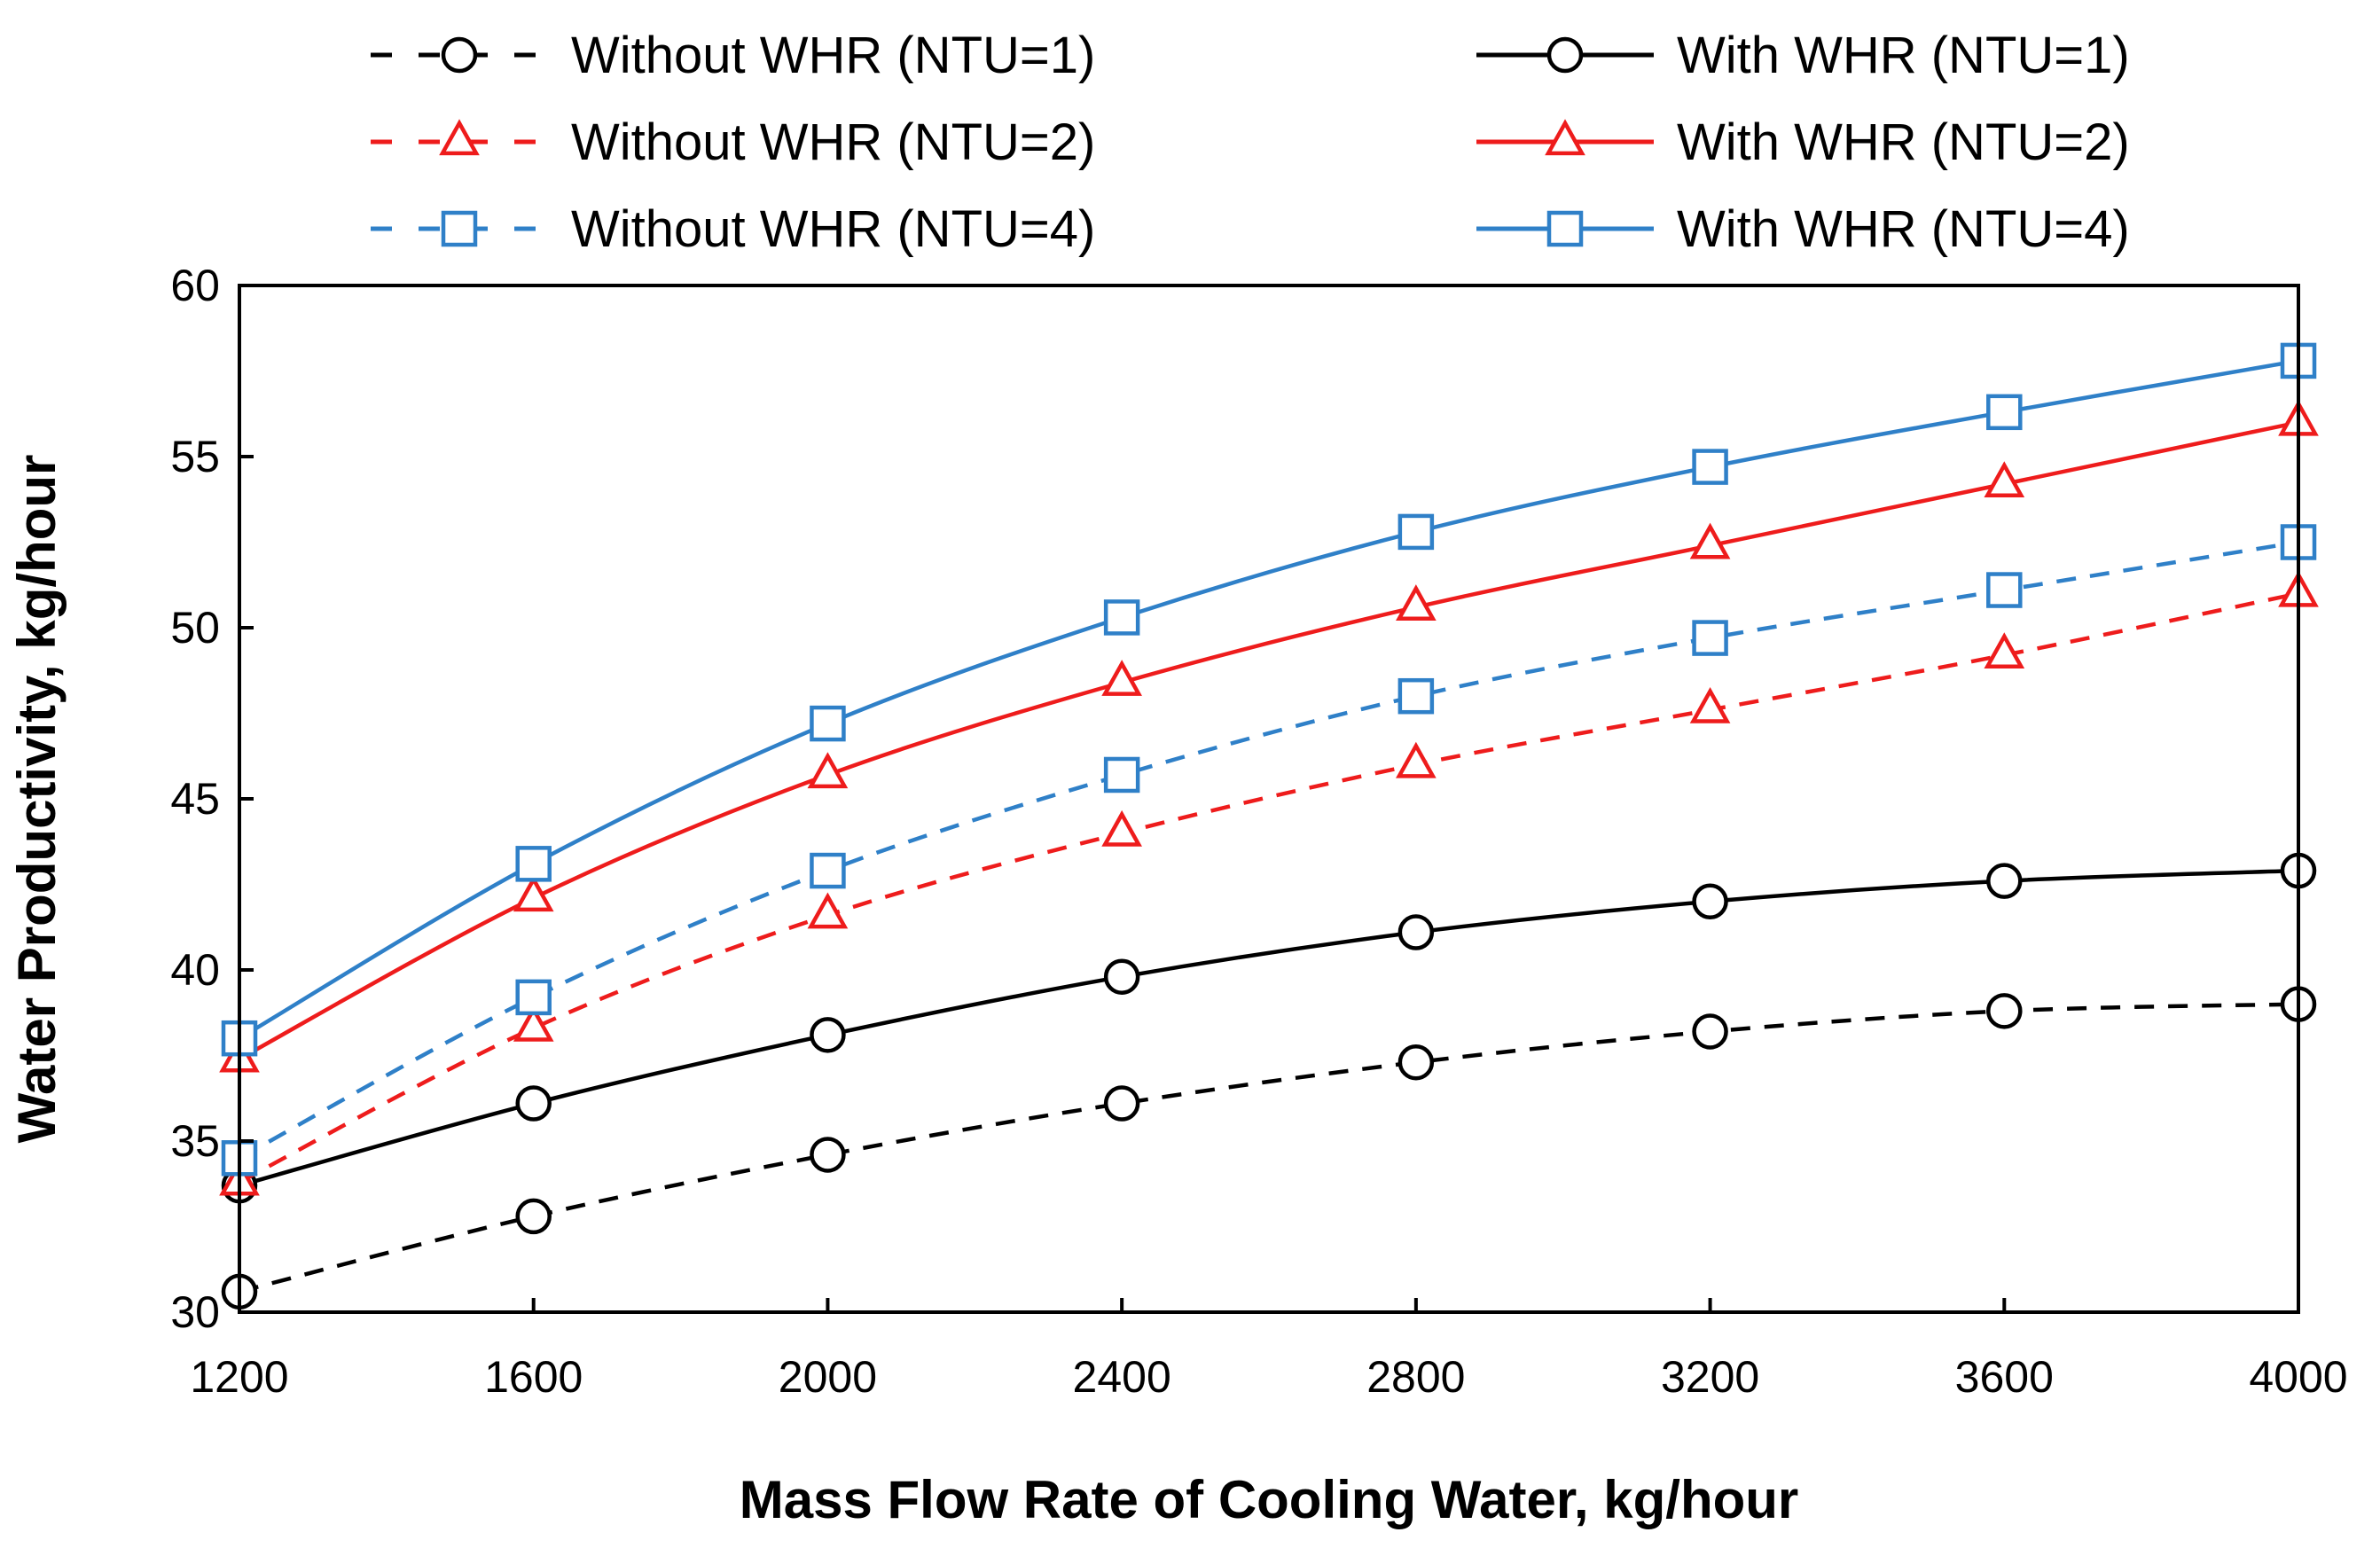  I want to click on legend-label: Without WHR (NTU=4), so click(833, 229).